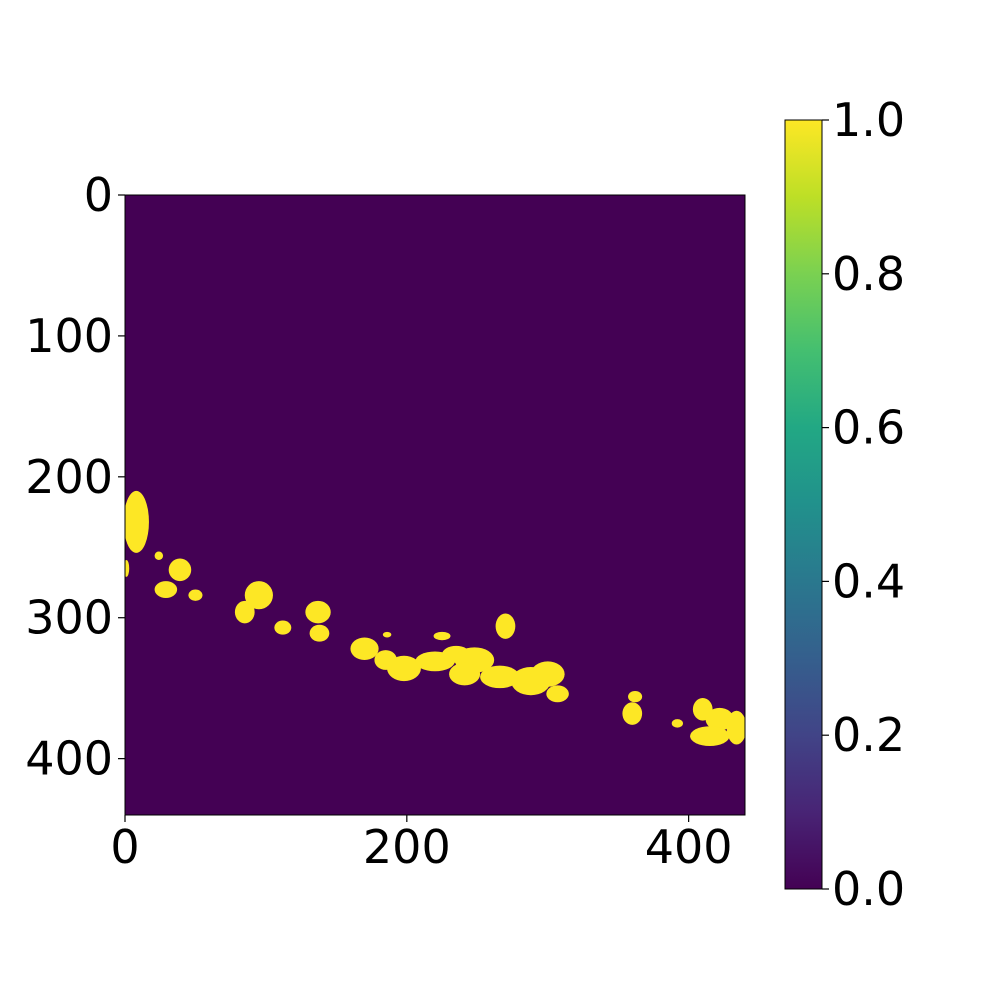 This screenshot has height=1000, width=1000. What do you see at coordinates (69, 618) in the screenshot?
I see `y-tick-label: 300` at bounding box center [69, 618].